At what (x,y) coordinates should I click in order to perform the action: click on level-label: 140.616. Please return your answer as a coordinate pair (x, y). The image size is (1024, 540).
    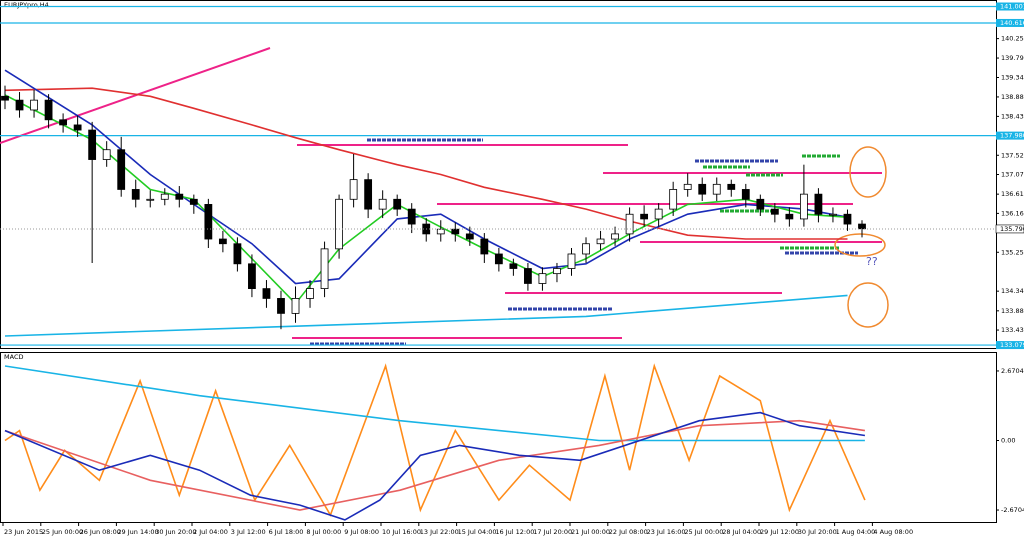
    Looking at the image, I should click on (1012, 23).